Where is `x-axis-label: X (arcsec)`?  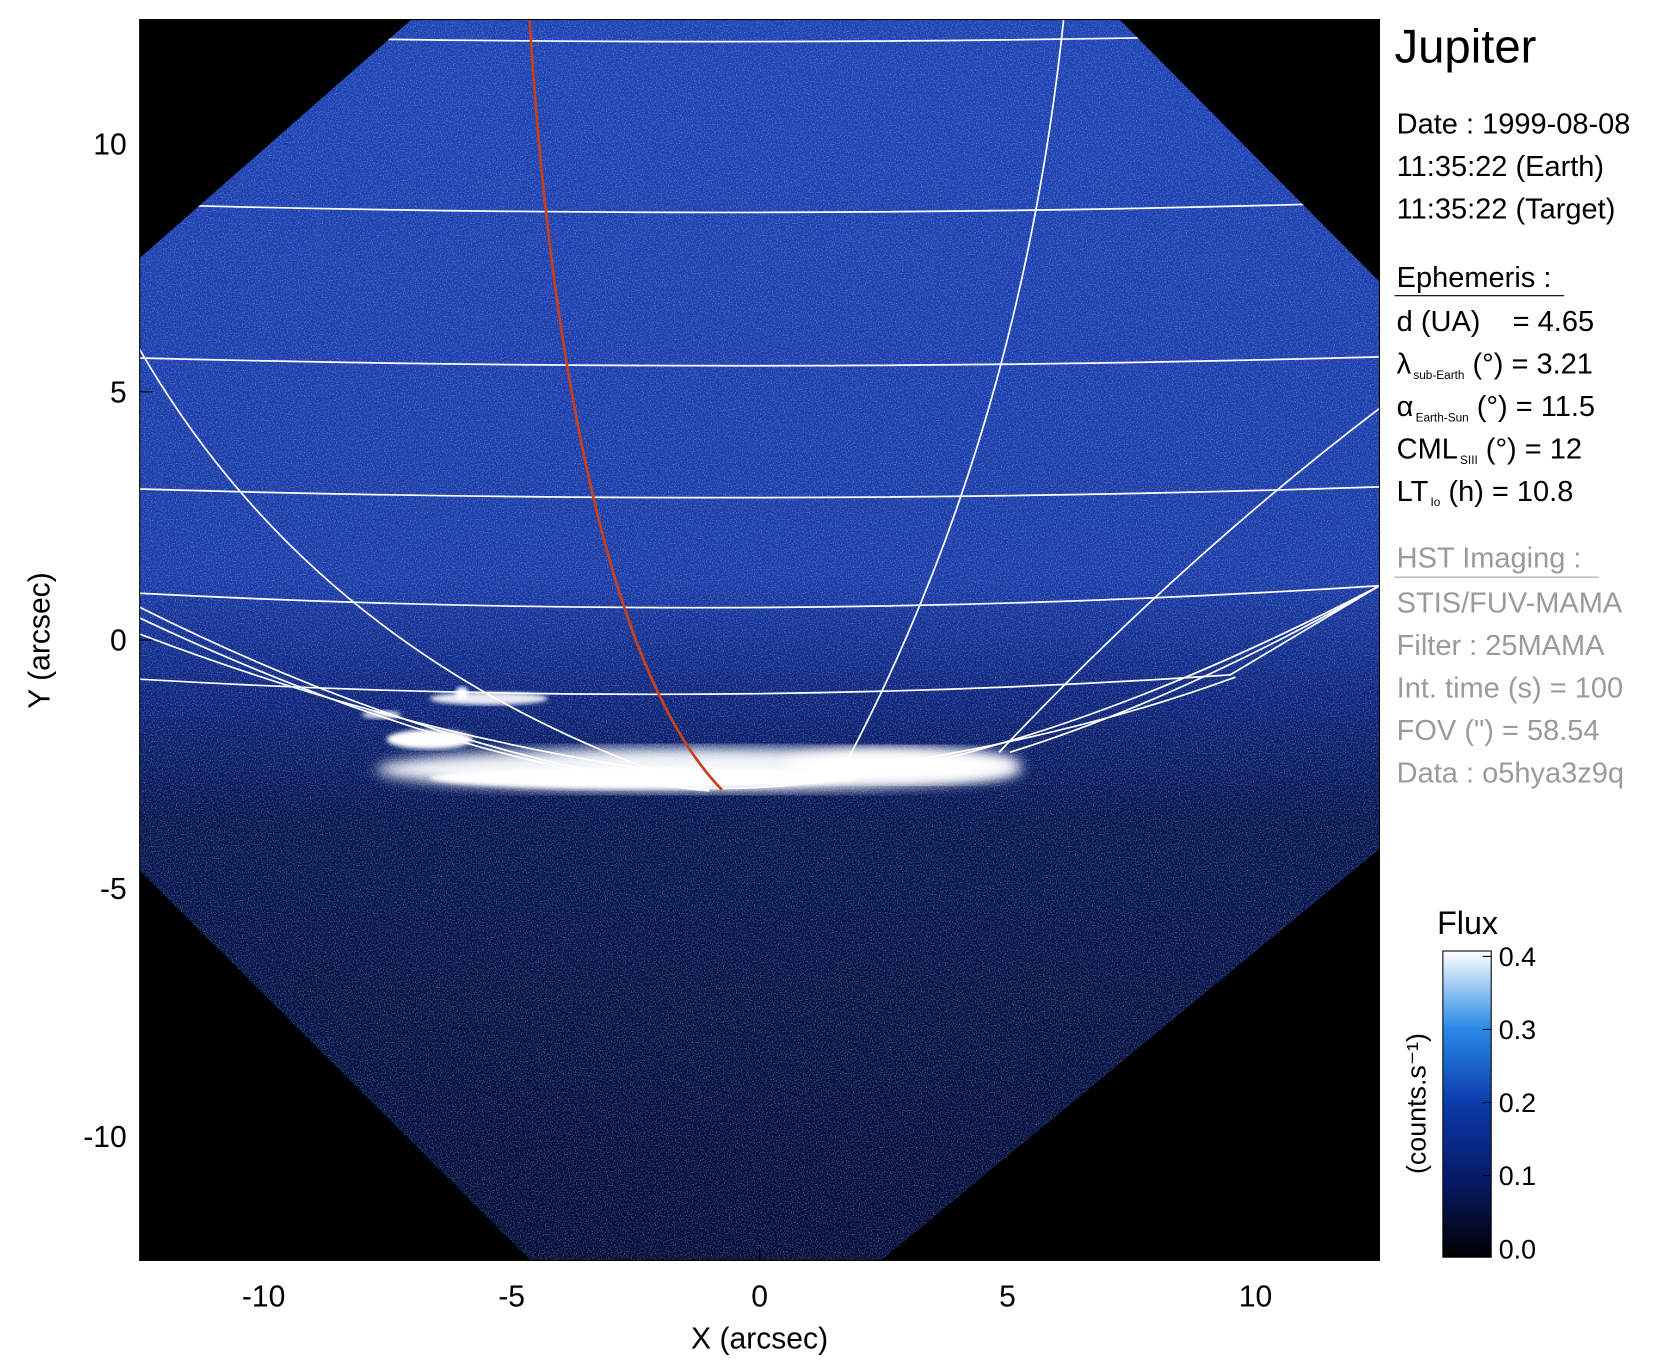 x-axis-label: X (arcsec) is located at coordinates (759, 1339).